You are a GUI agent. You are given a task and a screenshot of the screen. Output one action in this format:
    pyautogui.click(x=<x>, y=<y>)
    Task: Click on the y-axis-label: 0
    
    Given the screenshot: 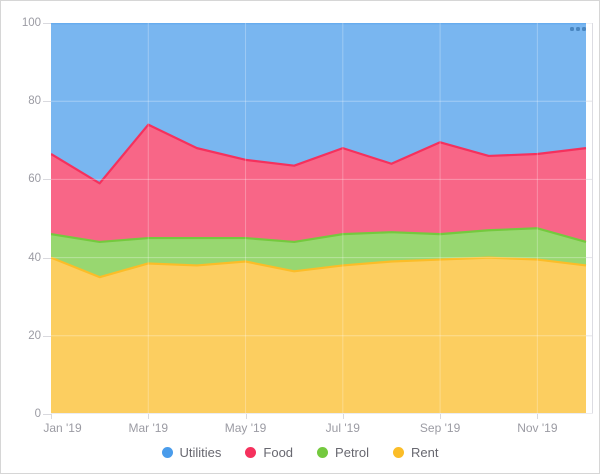 What is the action you would take?
    pyautogui.click(x=37, y=414)
    